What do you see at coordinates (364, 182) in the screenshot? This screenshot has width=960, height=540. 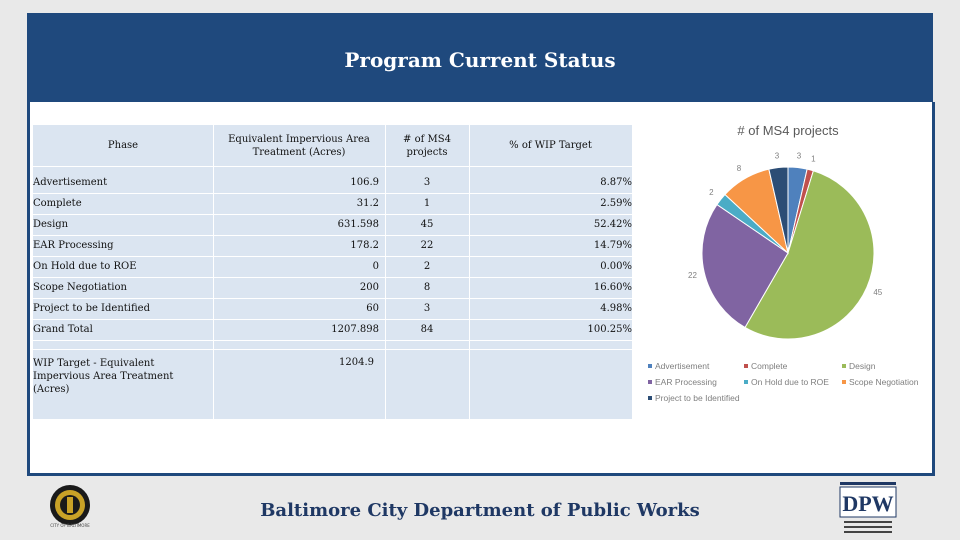 I see `table-cell-acres: 106.9` at bounding box center [364, 182].